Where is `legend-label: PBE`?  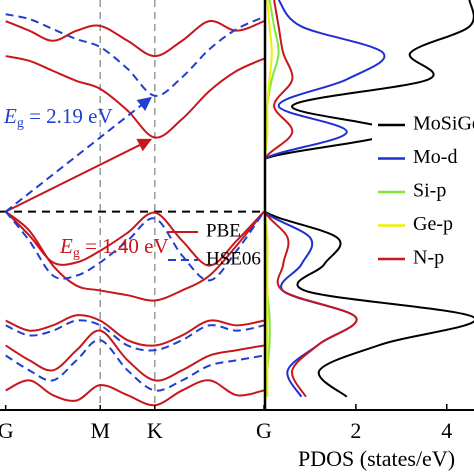 legend-label: PBE is located at coordinates (223, 230).